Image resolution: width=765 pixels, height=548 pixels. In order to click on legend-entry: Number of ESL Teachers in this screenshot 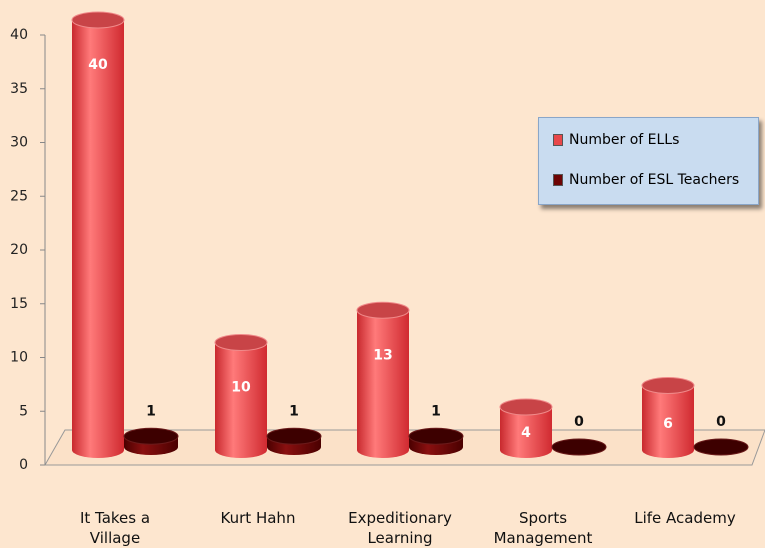, I will do `click(646, 180)`.